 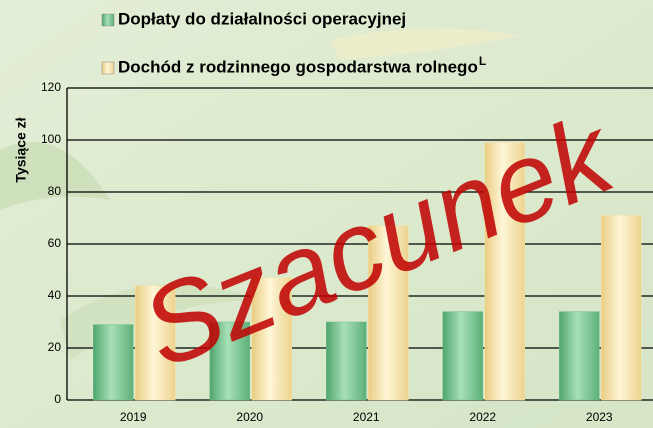 I want to click on y-tick-label: 100, so click(x=51, y=139).